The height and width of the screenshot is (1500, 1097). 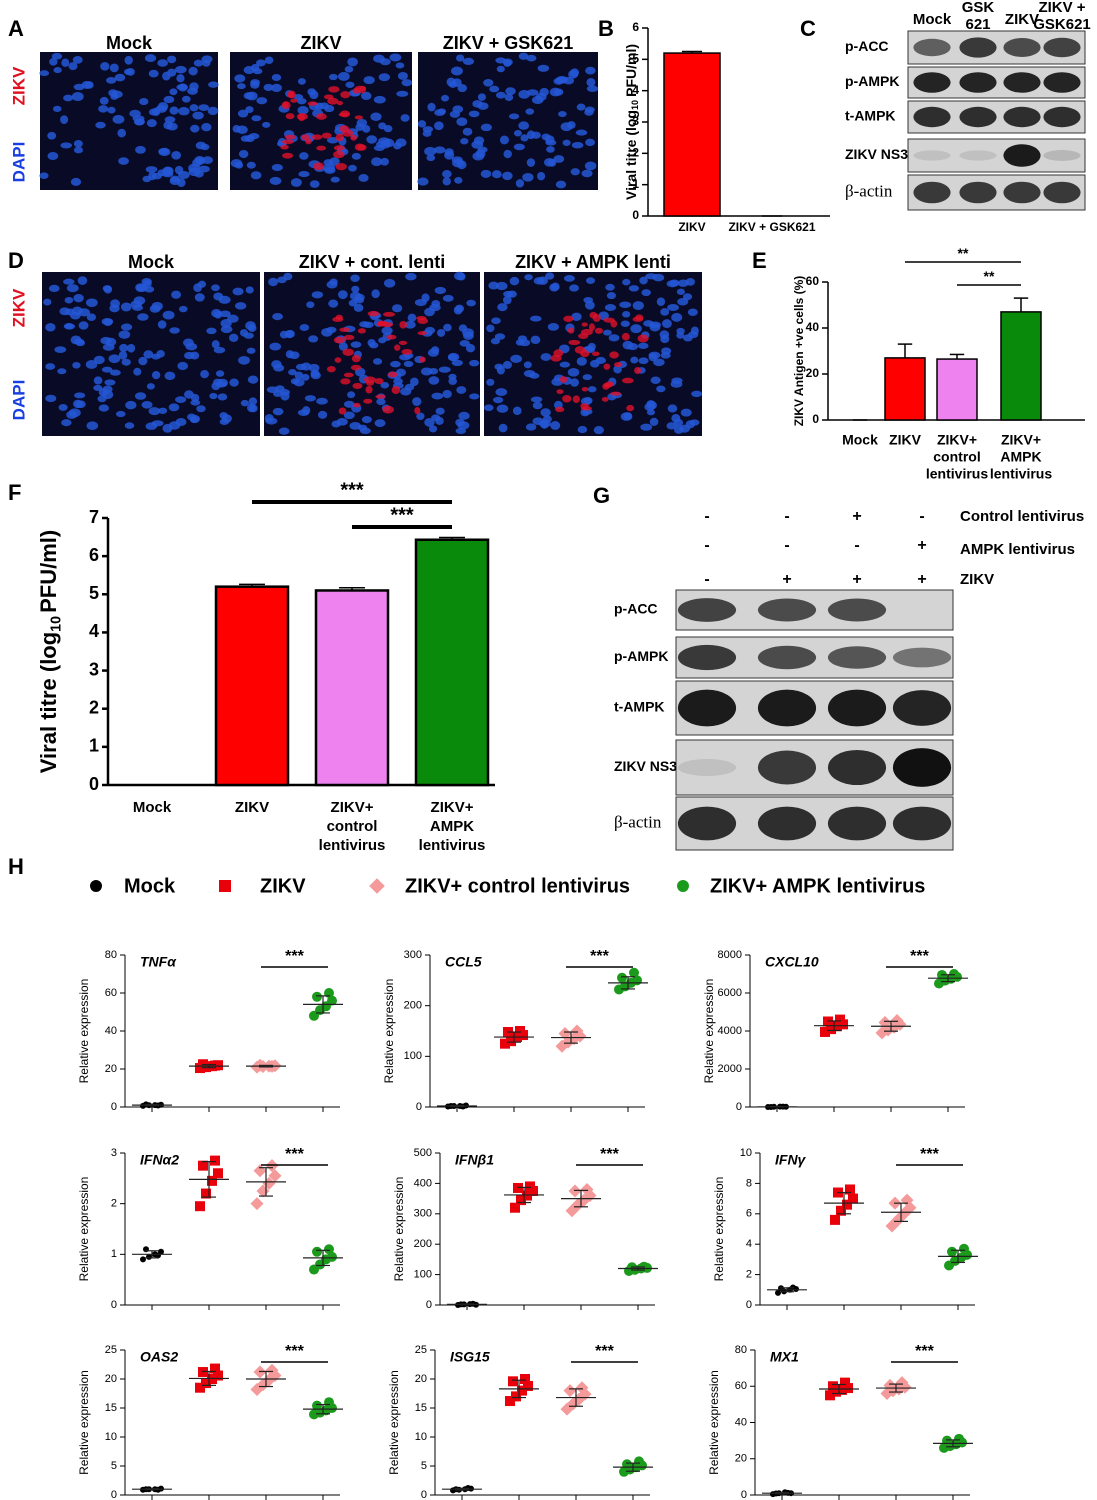 What do you see at coordinates (252, 686) in the screenshot?
I see `bar` at bounding box center [252, 686].